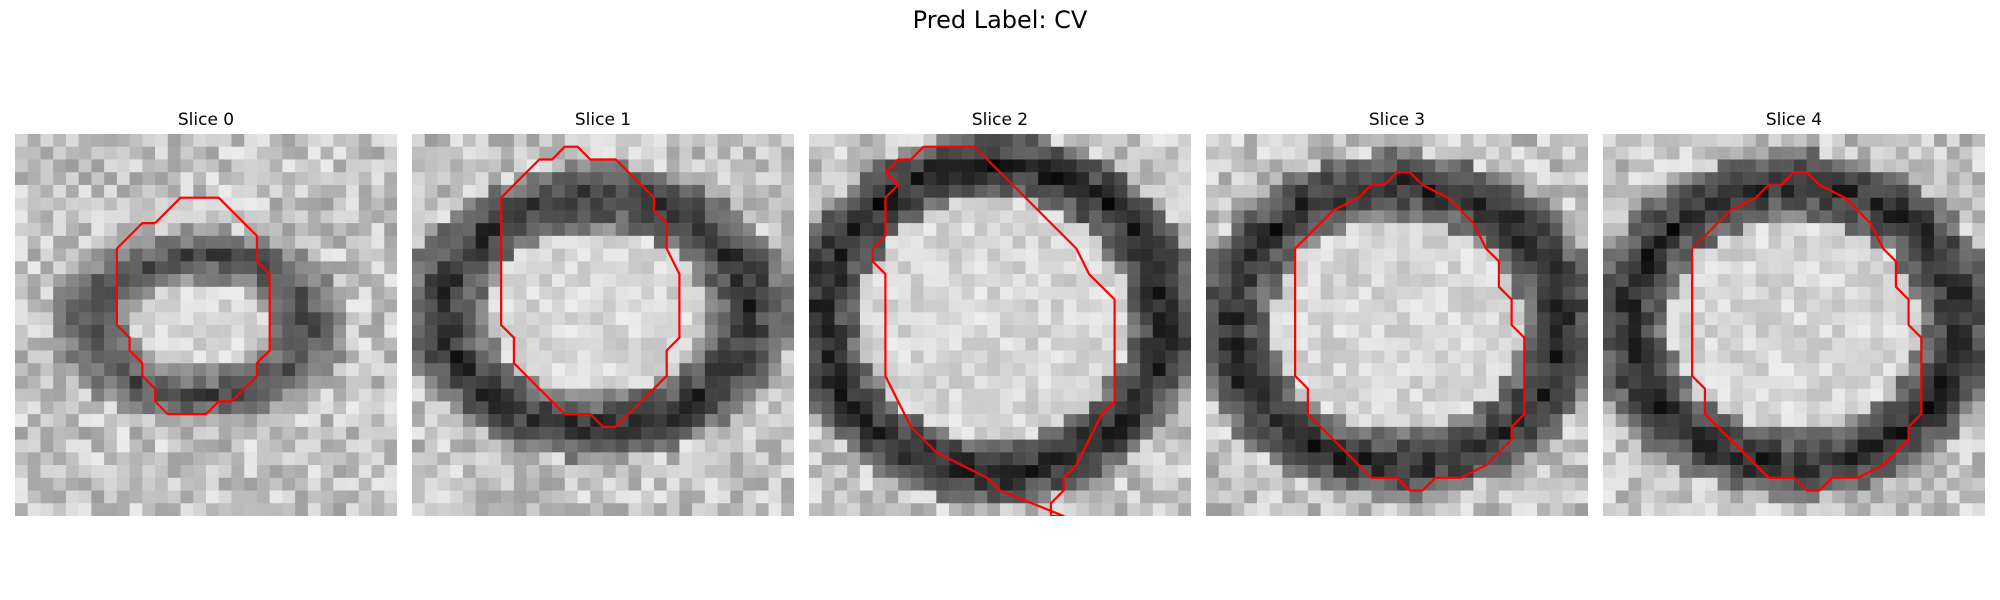 The height and width of the screenshot is (600, 2000). I want to click on slice-panel: Slice 3, so click(1397, 311).